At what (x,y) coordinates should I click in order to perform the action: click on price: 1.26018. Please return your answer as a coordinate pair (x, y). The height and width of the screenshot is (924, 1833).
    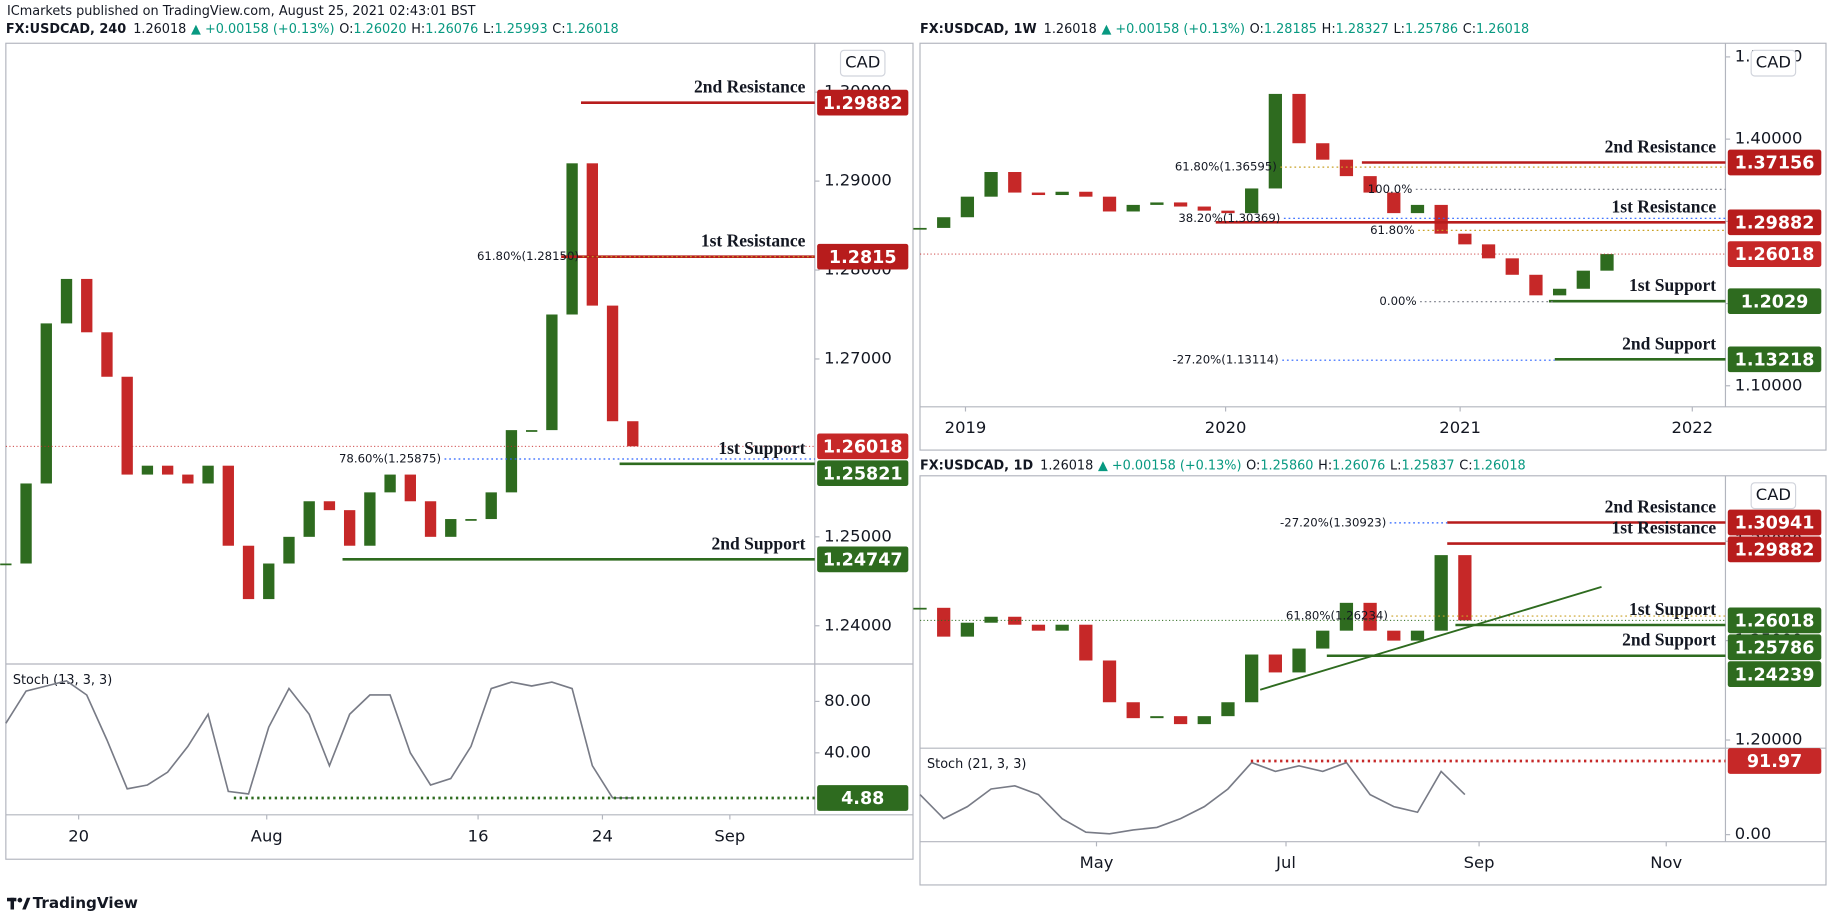
    Looking at the image, I should click on (1070, 29).